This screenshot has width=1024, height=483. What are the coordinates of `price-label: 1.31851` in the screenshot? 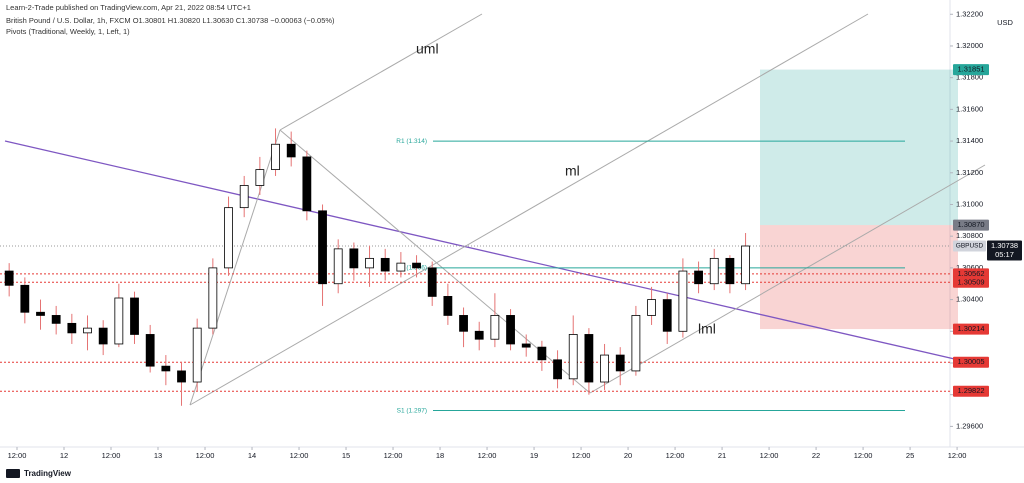 It's located at (970, 69).